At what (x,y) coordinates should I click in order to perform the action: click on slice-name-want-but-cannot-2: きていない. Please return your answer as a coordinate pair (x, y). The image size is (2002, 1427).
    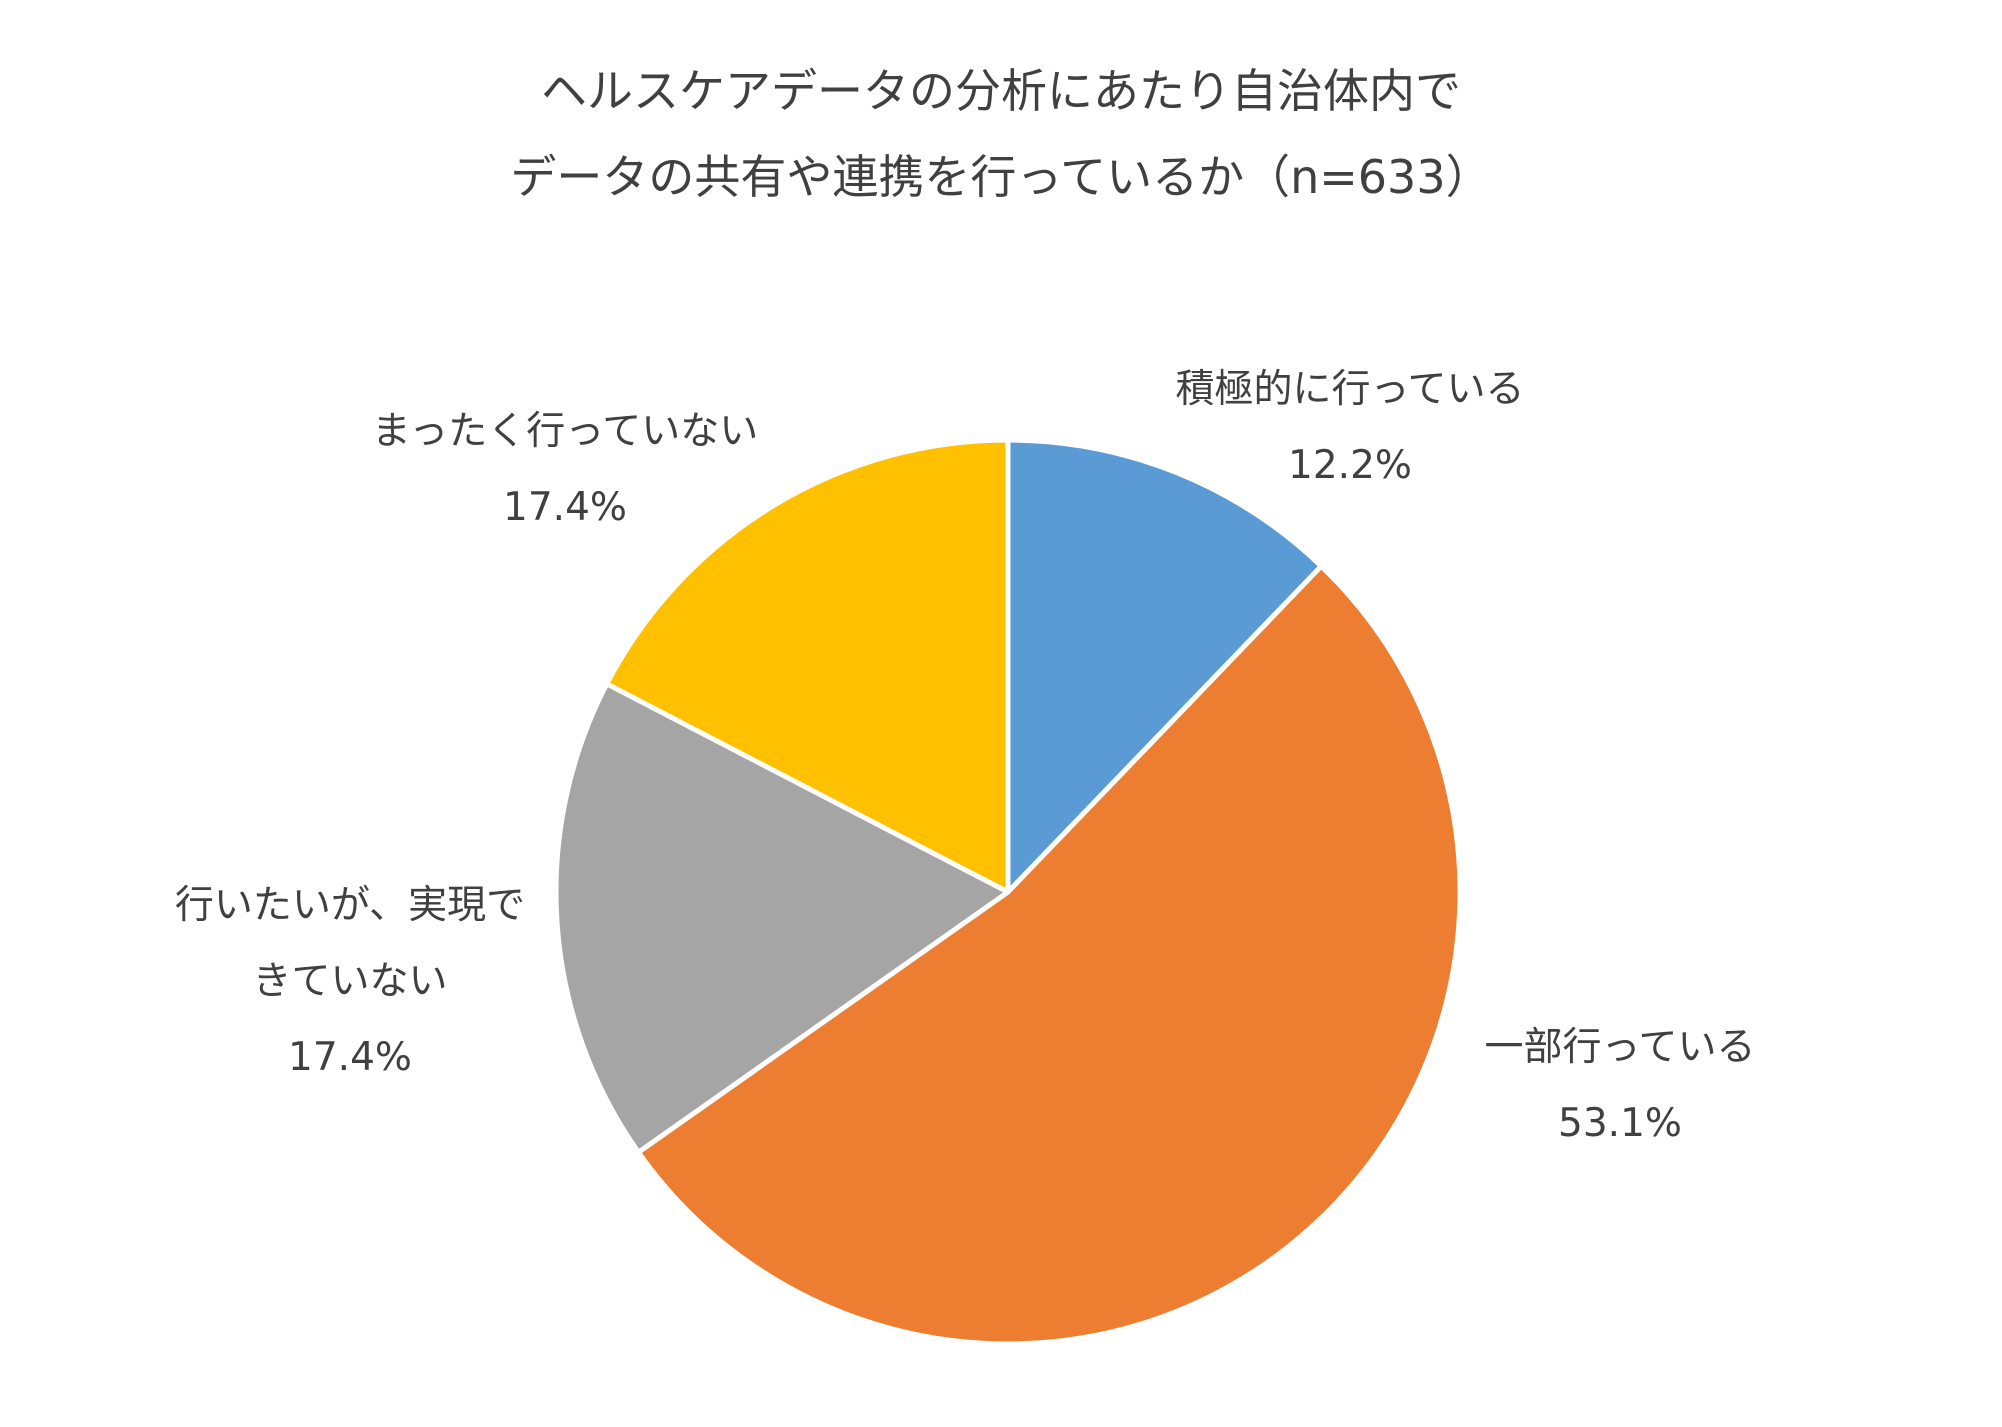
    Looking at the image, I should click on (350, 981).